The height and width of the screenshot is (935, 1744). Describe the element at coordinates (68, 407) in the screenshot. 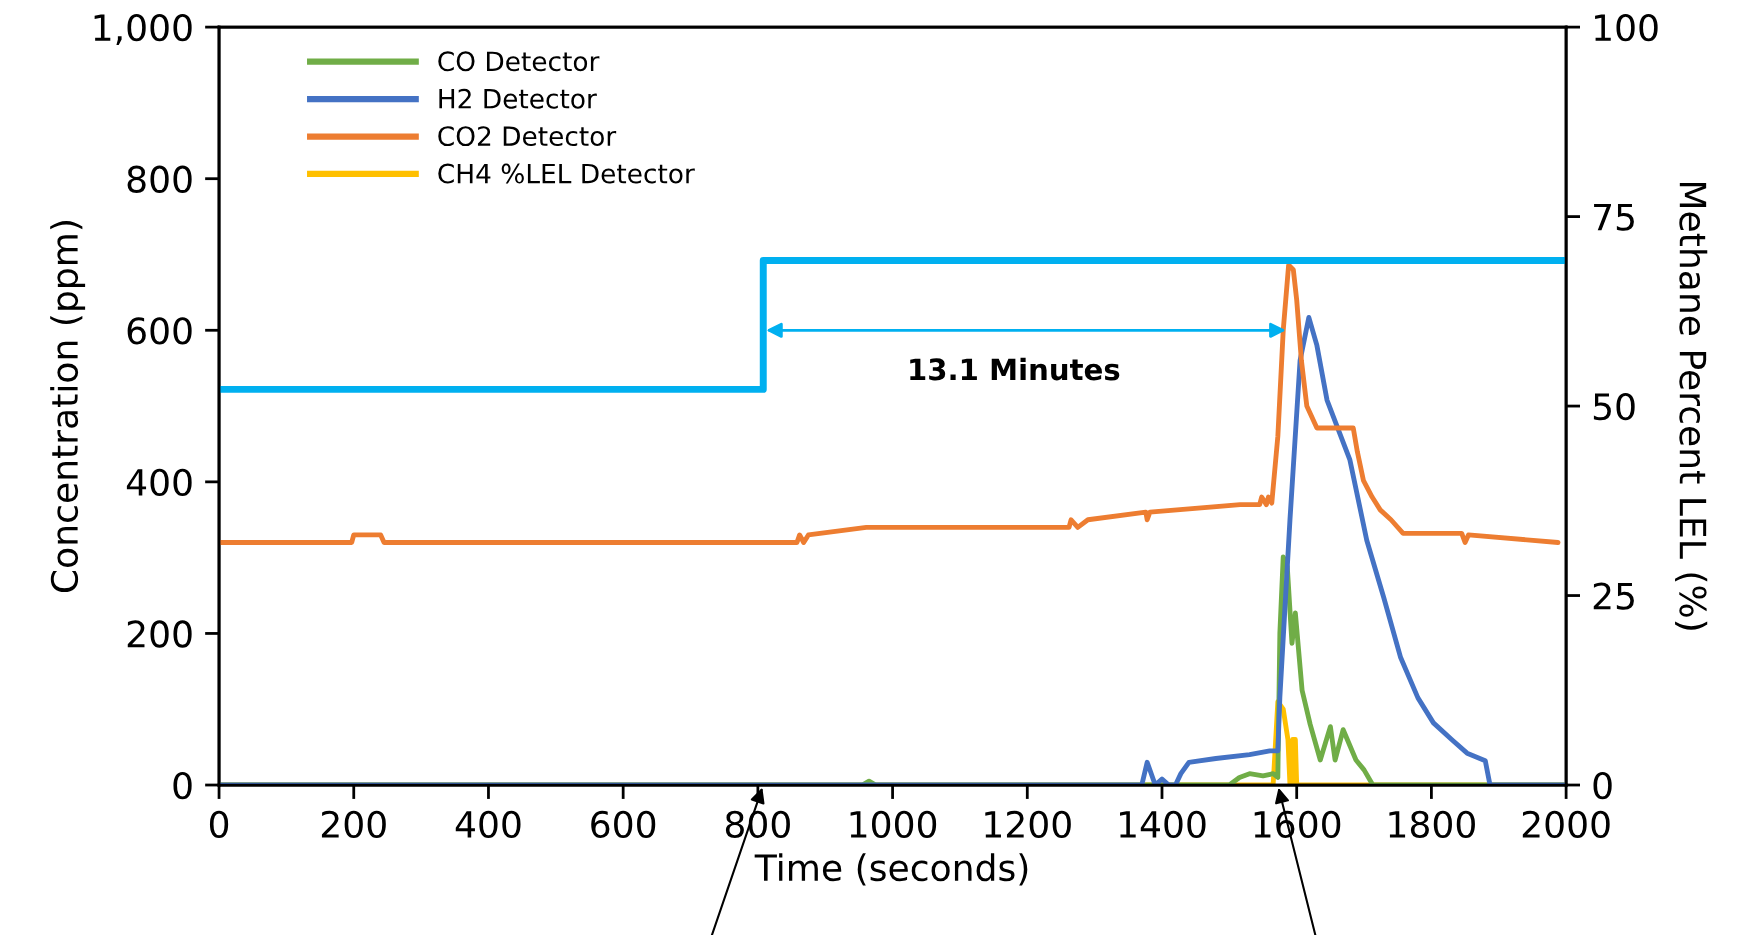

I see `y-axis-title: Concentration (ppm)` at that location.